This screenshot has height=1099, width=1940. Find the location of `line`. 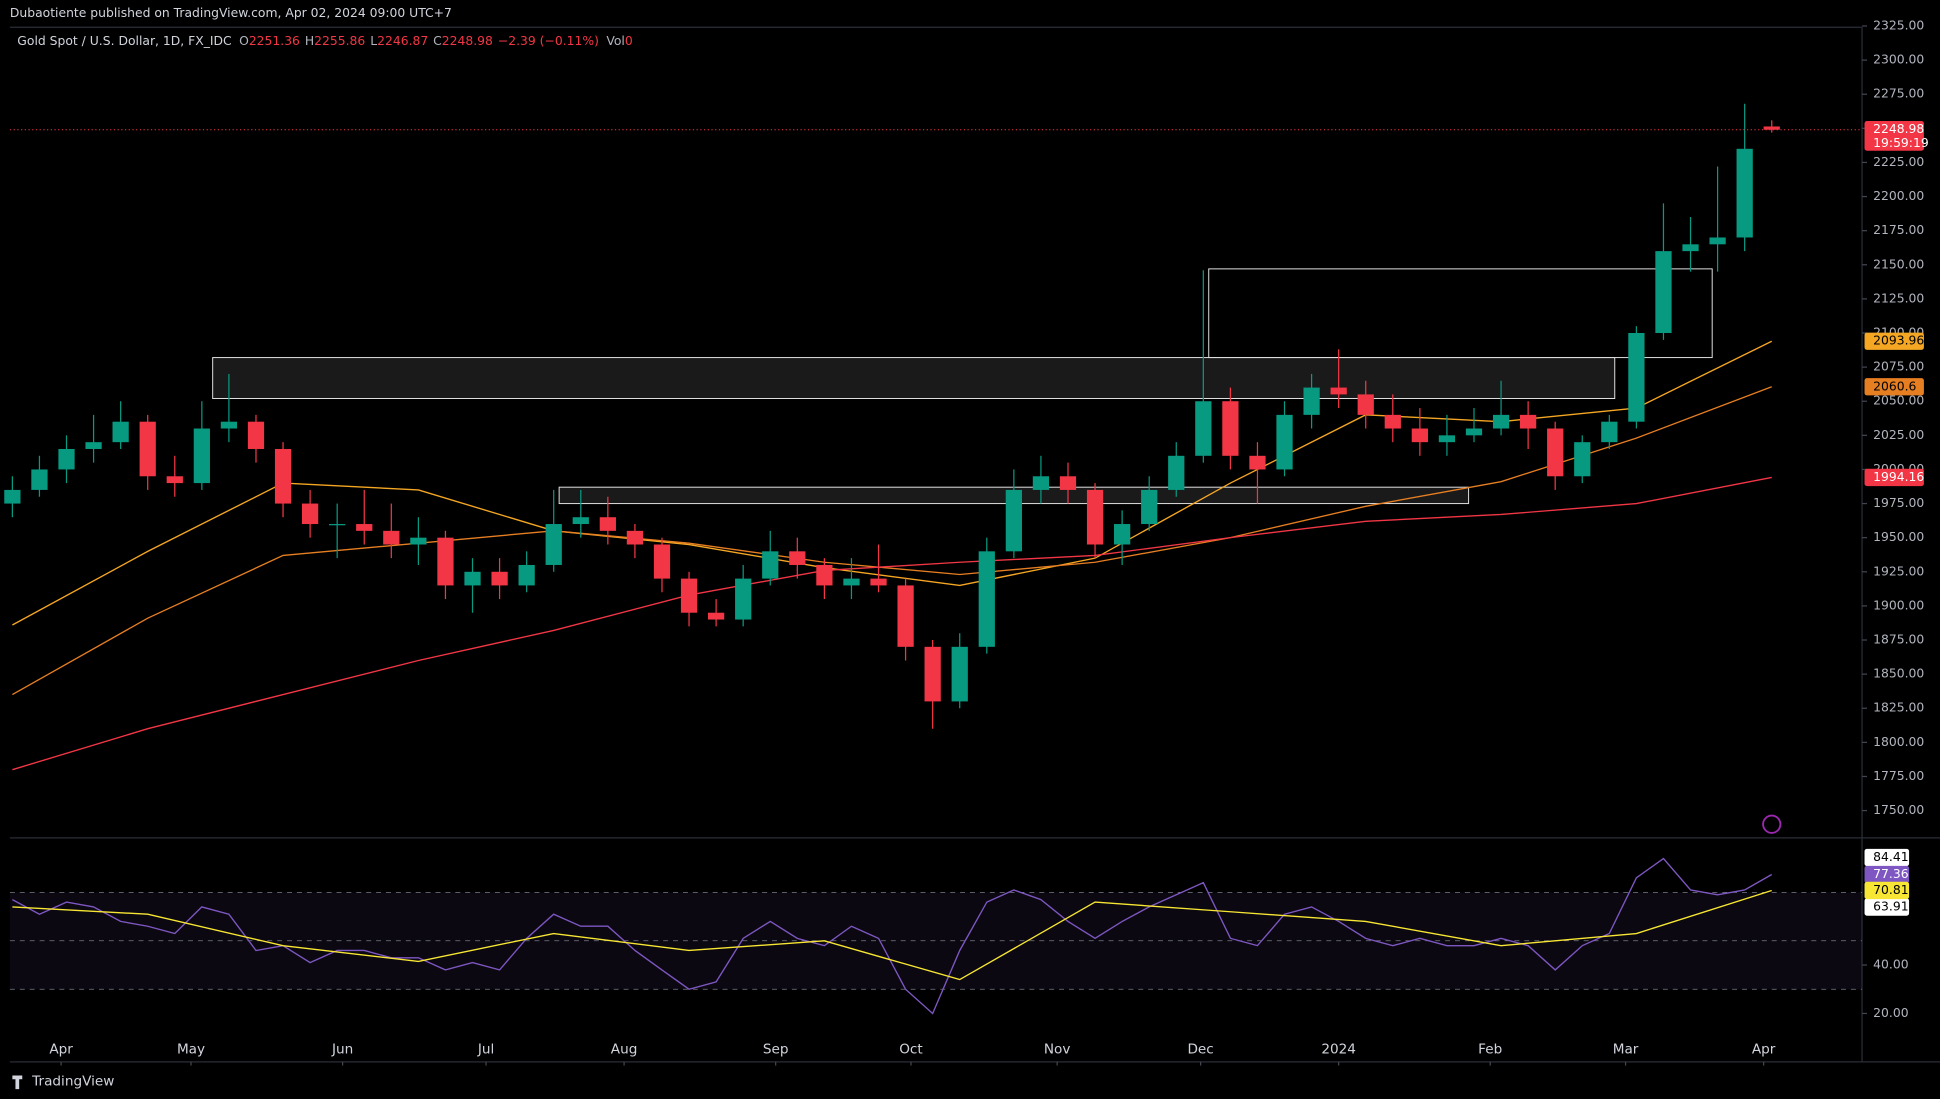

line is located at coordinates (892, 935).